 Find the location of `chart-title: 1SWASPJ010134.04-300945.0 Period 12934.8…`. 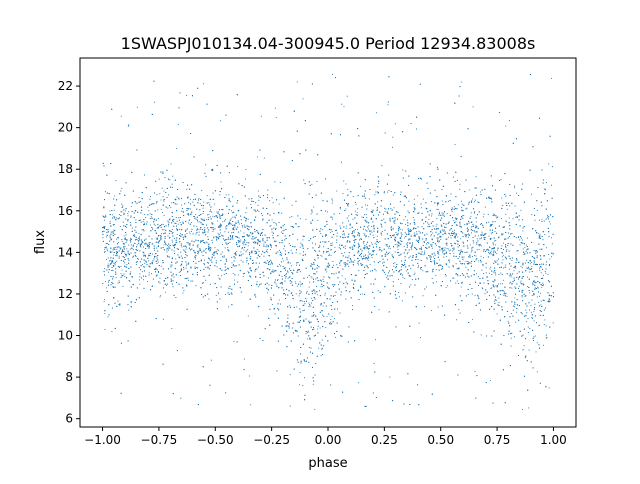

chart-title: 1SWASPJ010134.04-300945.0 Period 12934.8… is located at coordinates (328, 43).